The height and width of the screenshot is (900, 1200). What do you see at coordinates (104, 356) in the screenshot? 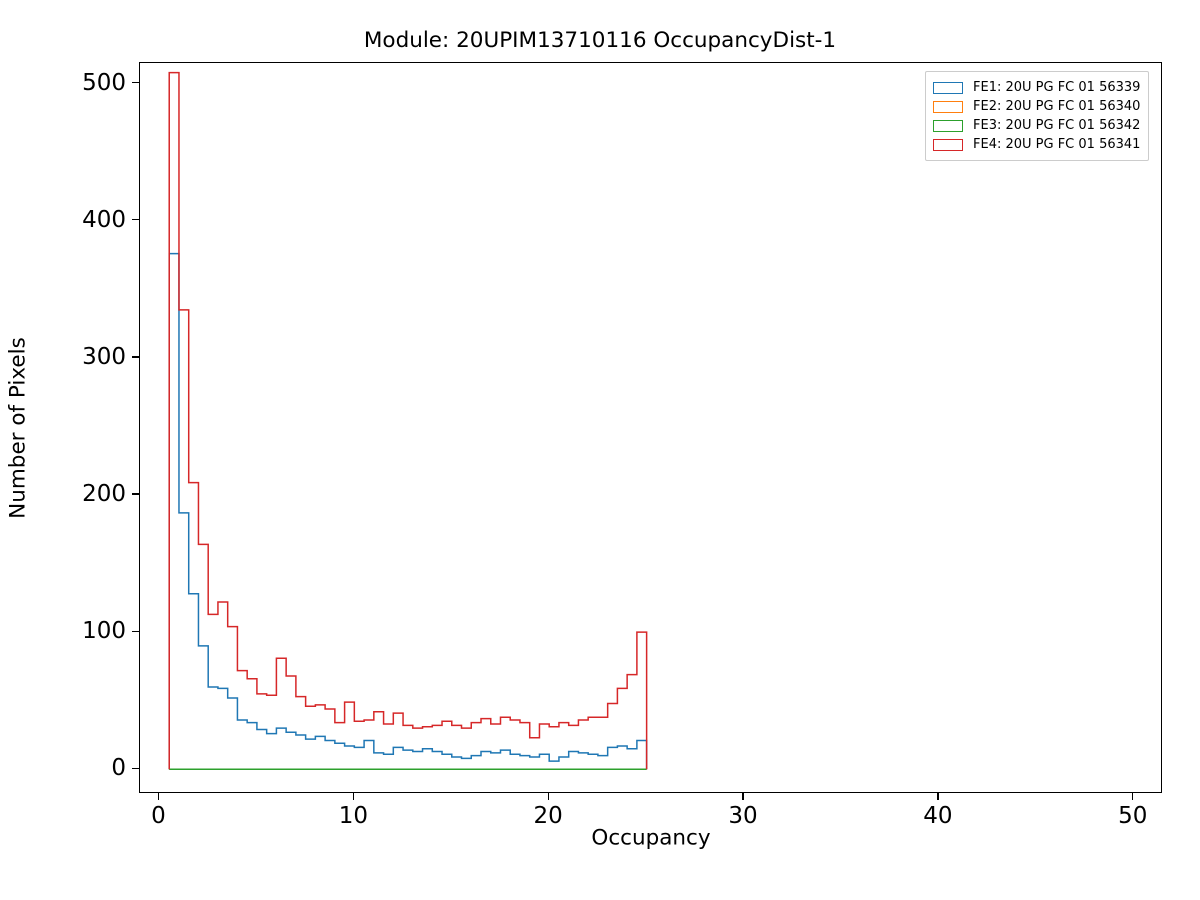
I see `y-tick-label: 300` at bounding box center [104, 356].